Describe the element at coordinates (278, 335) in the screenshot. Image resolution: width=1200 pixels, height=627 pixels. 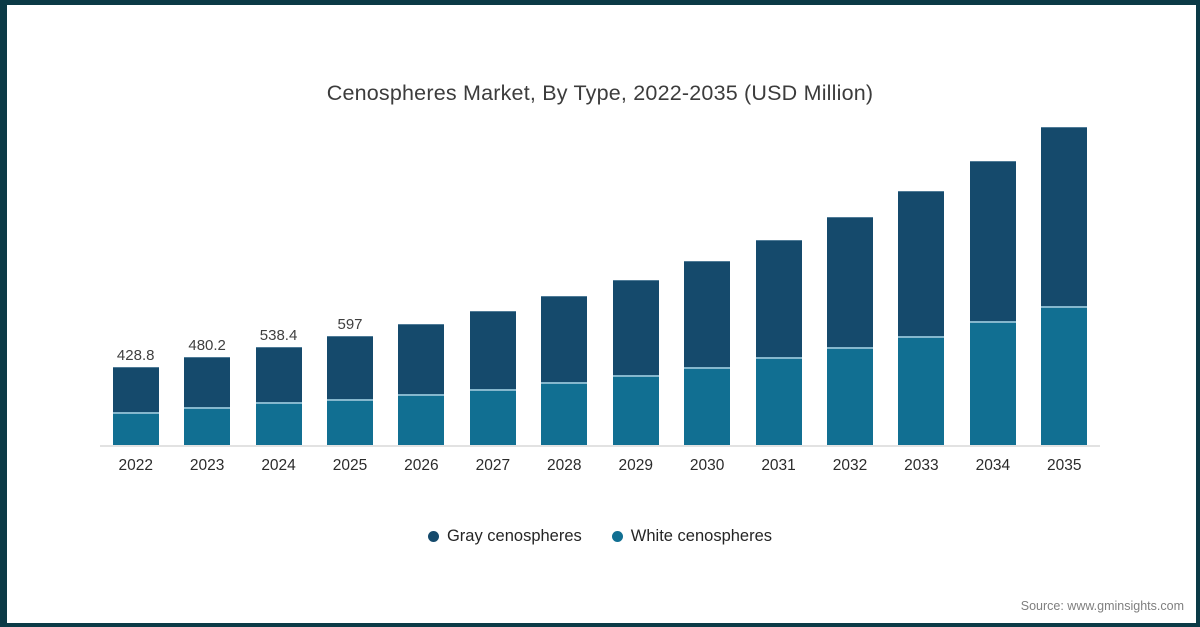
I see `data-label-2024: 538.4` at that location.